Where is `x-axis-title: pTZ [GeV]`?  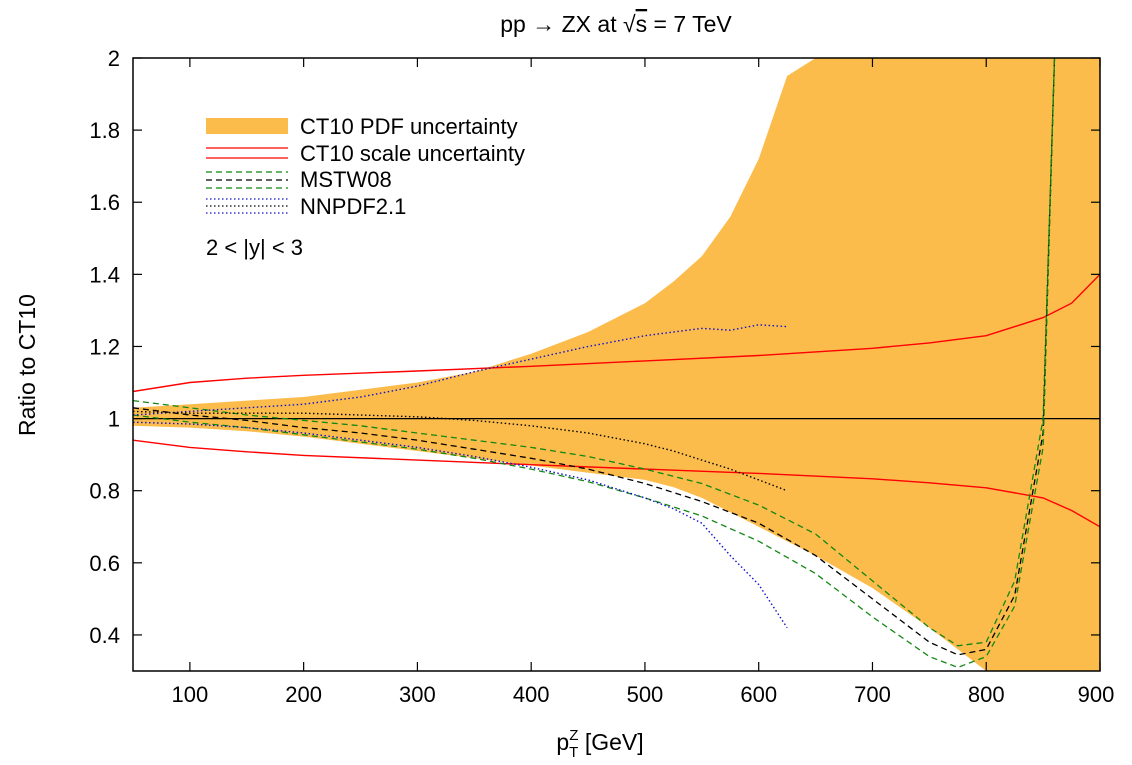
x-axis-title: pTZ [GeV] is located at coordinates (599, 744).